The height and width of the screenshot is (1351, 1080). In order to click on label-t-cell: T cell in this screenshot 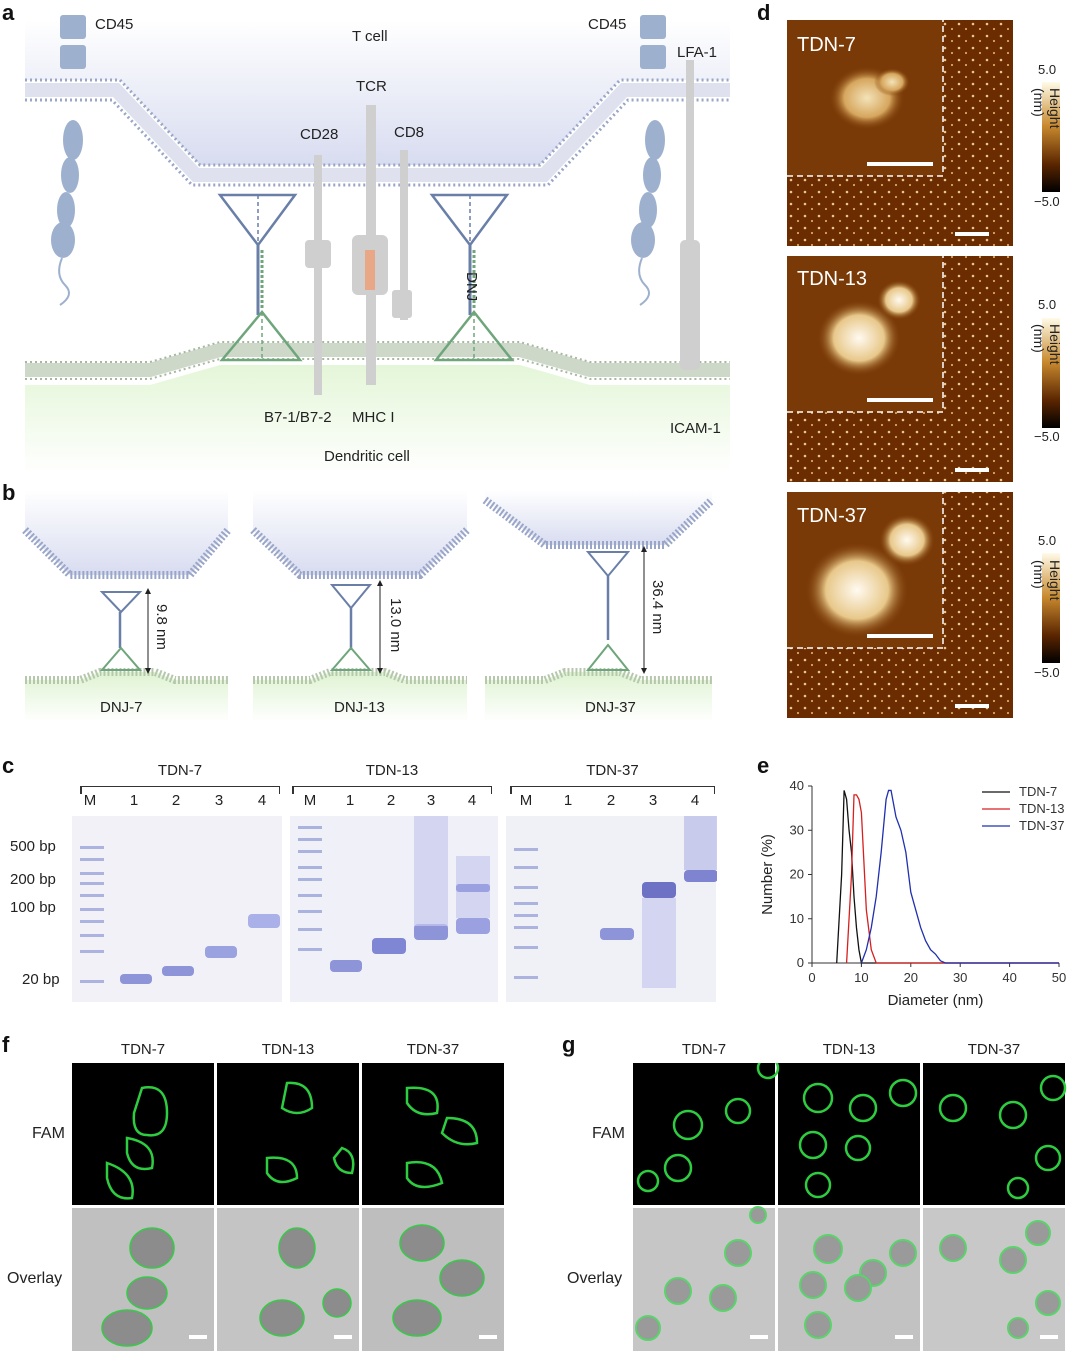, I will do `click(370, 36)`.